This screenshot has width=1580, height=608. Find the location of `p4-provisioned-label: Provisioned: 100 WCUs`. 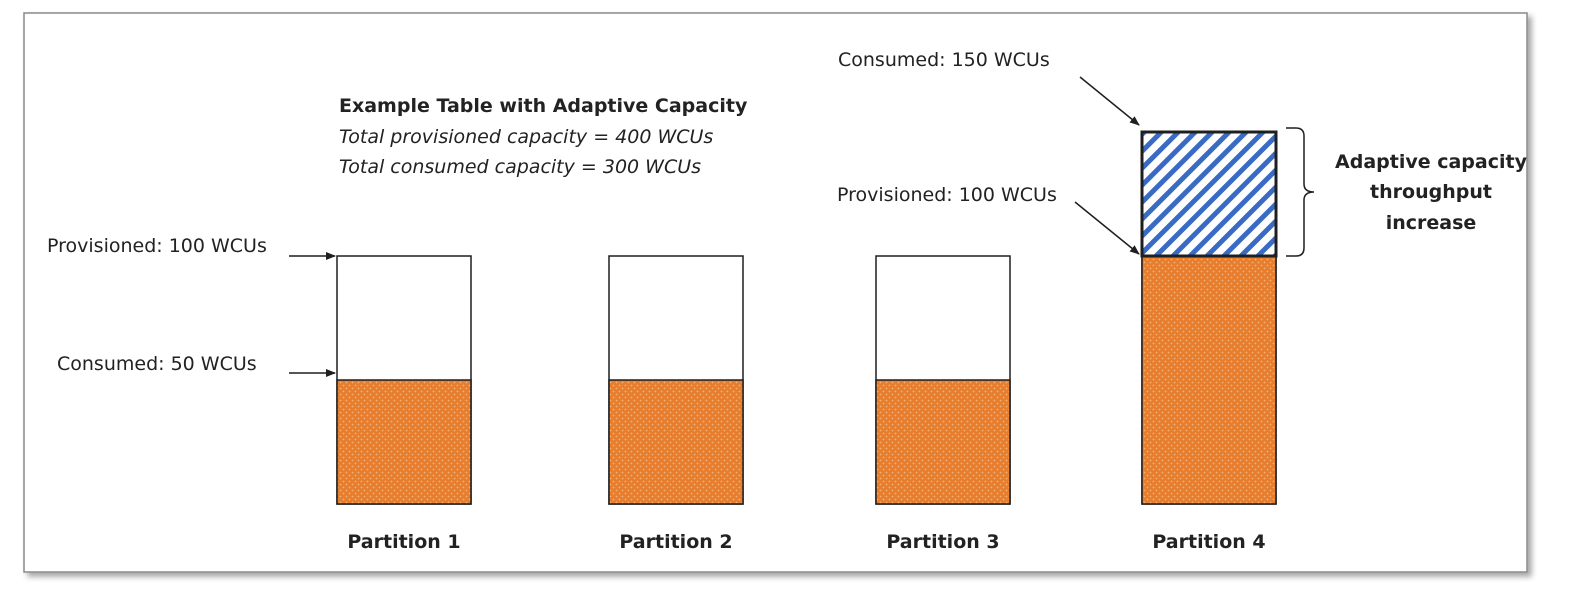

p4-provisioned-label: Provisioned: 100 WCUs is located at coordinates (947, 195).